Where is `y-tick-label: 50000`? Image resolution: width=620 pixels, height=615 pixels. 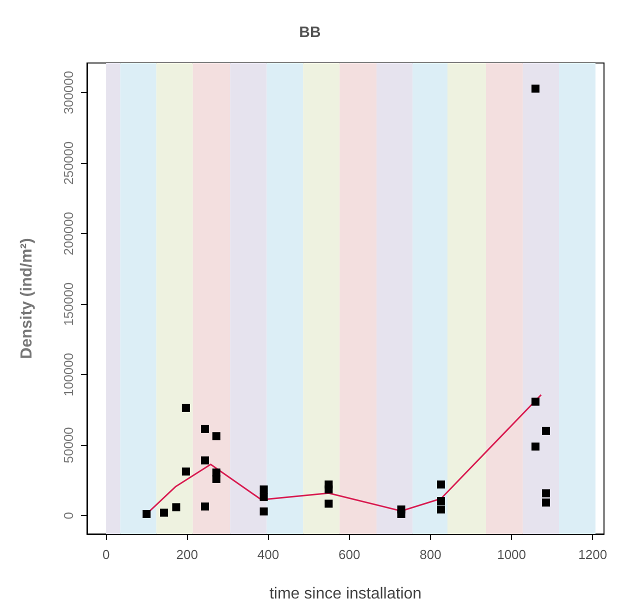
y-tick-label: 50000 is located at coordinates (68, 445).